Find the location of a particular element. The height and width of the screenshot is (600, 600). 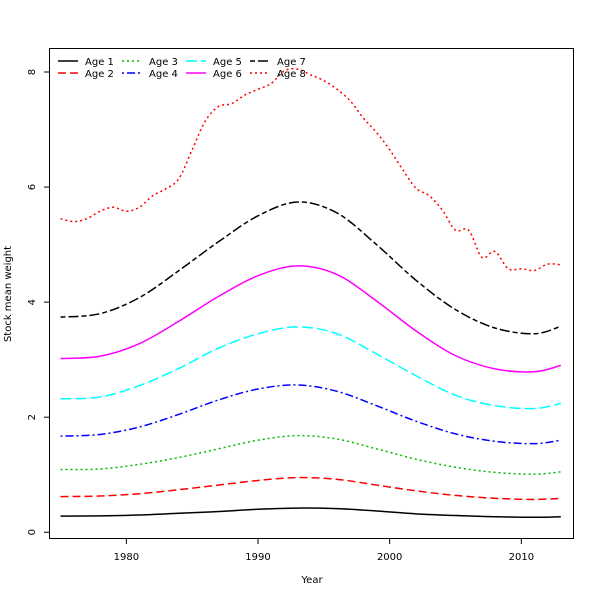

y-tick-label-2: 2 is located at coordinates (32, 417).